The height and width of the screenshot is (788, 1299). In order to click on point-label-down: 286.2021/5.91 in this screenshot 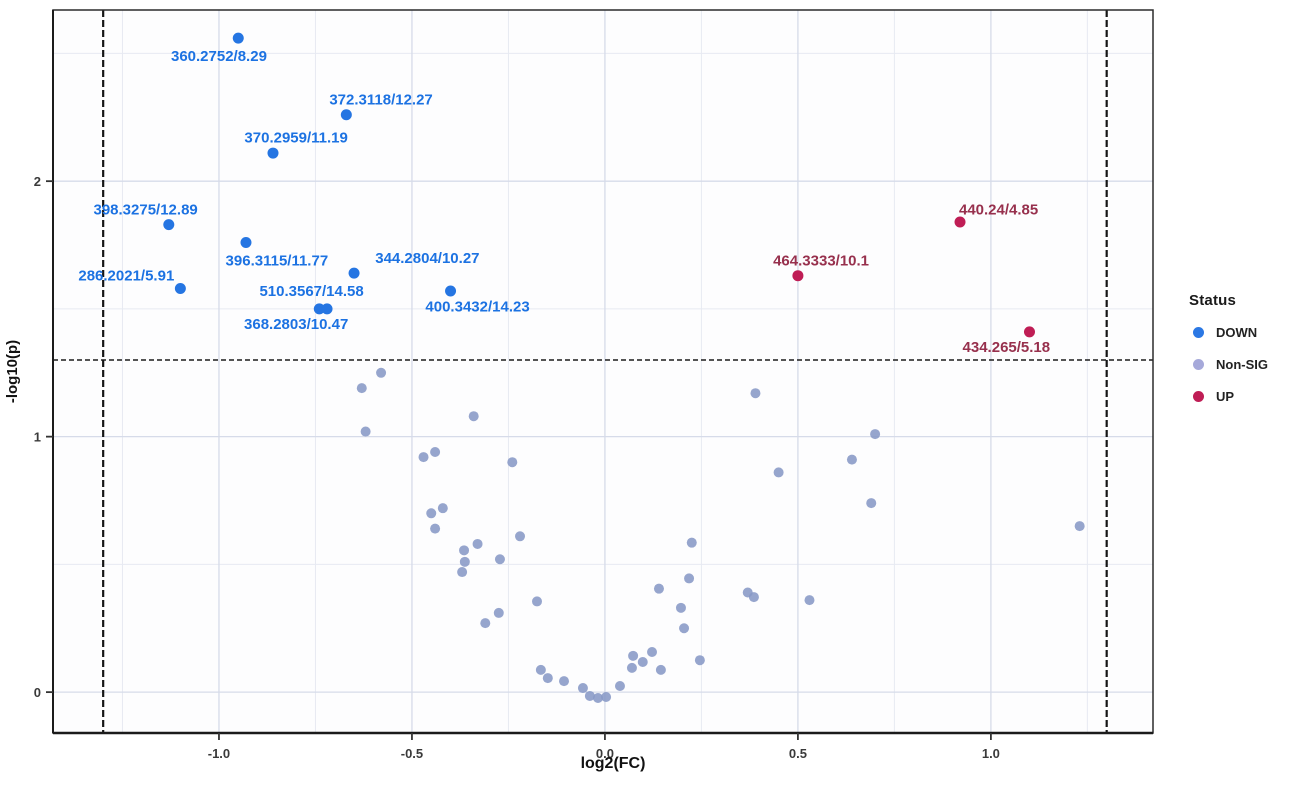, I will do `click(126, 276)`.